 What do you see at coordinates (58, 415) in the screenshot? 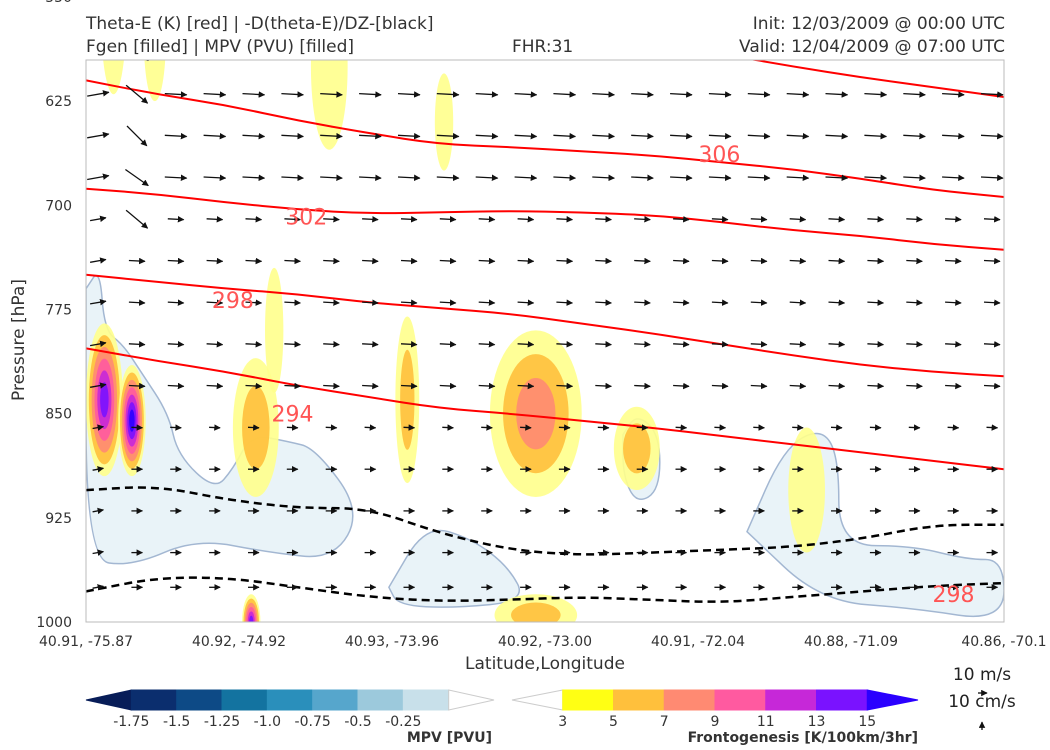
I see `y-tick-label: 850` at bounding box center [58, 415].